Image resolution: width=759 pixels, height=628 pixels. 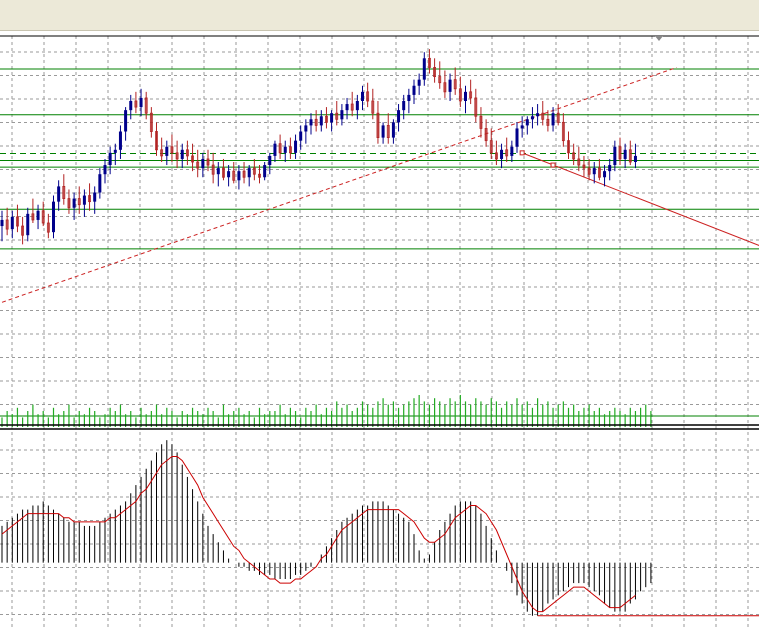 I want to click on window-toolbar, so click(x=379, y=15).